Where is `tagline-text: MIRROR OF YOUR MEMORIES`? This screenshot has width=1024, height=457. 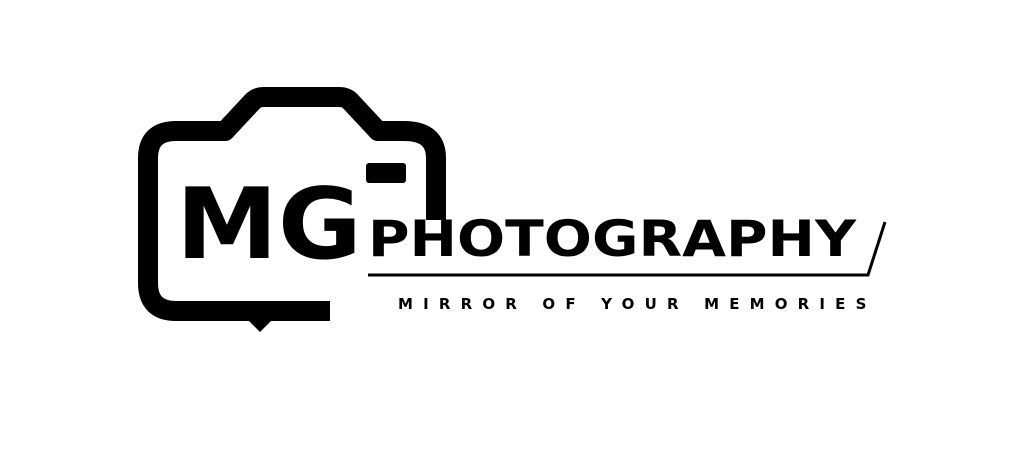
tagline-text: MIRROR OF YOUR MEMORIES is located at coordinates (637, 304).